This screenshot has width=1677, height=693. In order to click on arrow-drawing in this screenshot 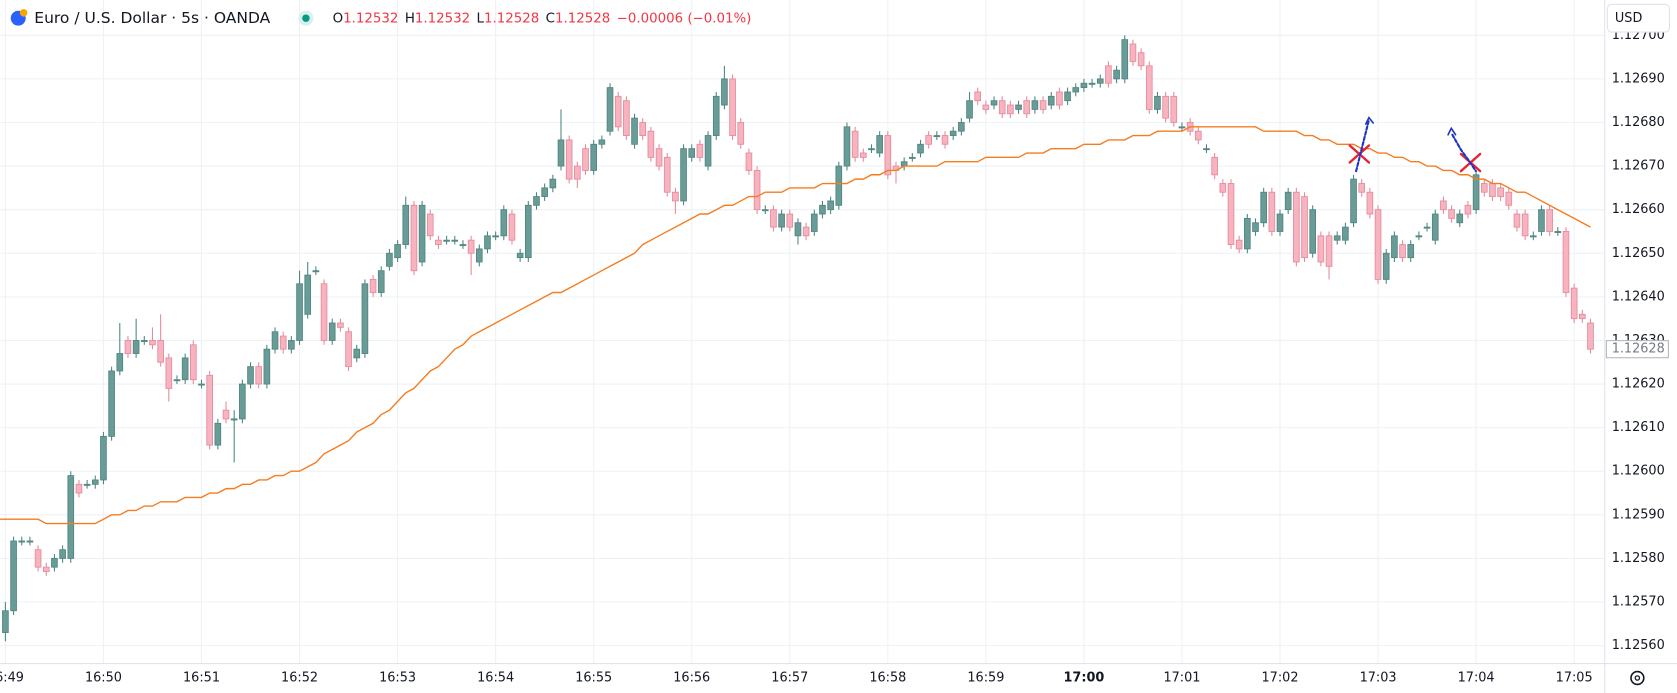, I will do `click(1363, 145)`.